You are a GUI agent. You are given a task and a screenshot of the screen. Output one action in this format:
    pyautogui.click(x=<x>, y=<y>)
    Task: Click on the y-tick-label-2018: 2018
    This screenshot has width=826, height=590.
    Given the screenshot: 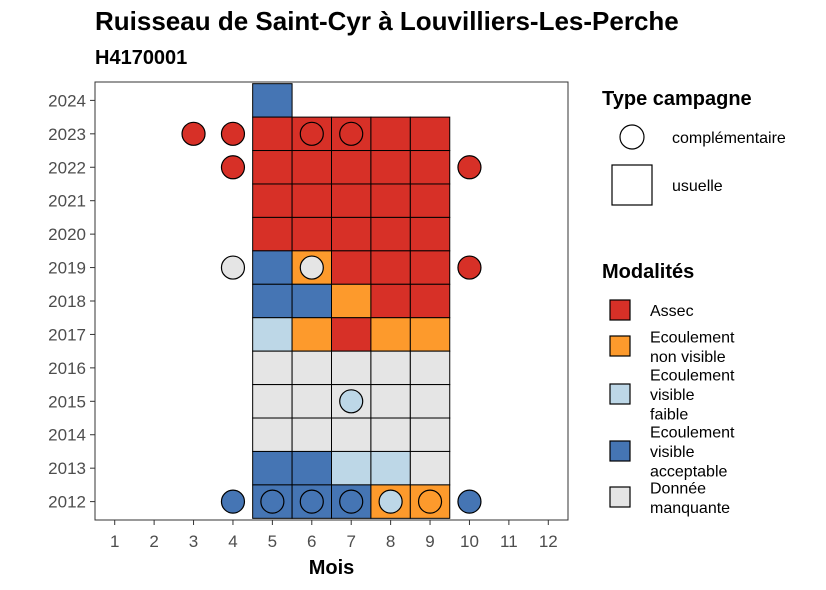 What is the action you would take?
    pyautogui.click(x=67, y=301)
    